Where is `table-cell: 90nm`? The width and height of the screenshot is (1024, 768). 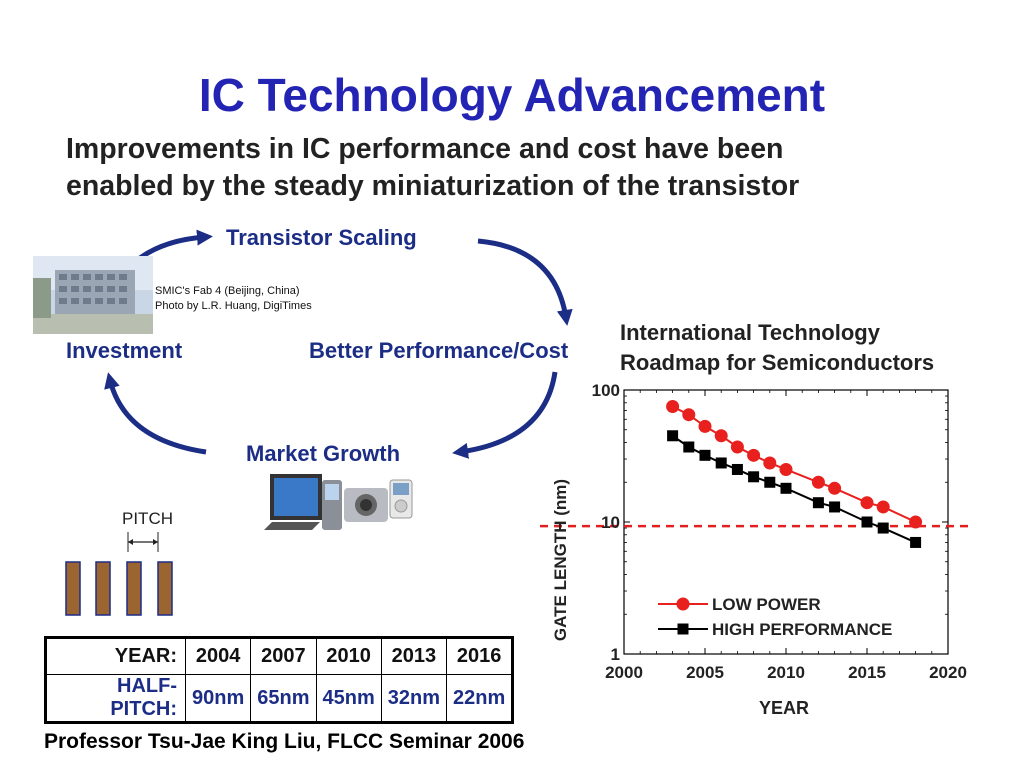 table-cell: 90nm is located at coordinates (218, 698).